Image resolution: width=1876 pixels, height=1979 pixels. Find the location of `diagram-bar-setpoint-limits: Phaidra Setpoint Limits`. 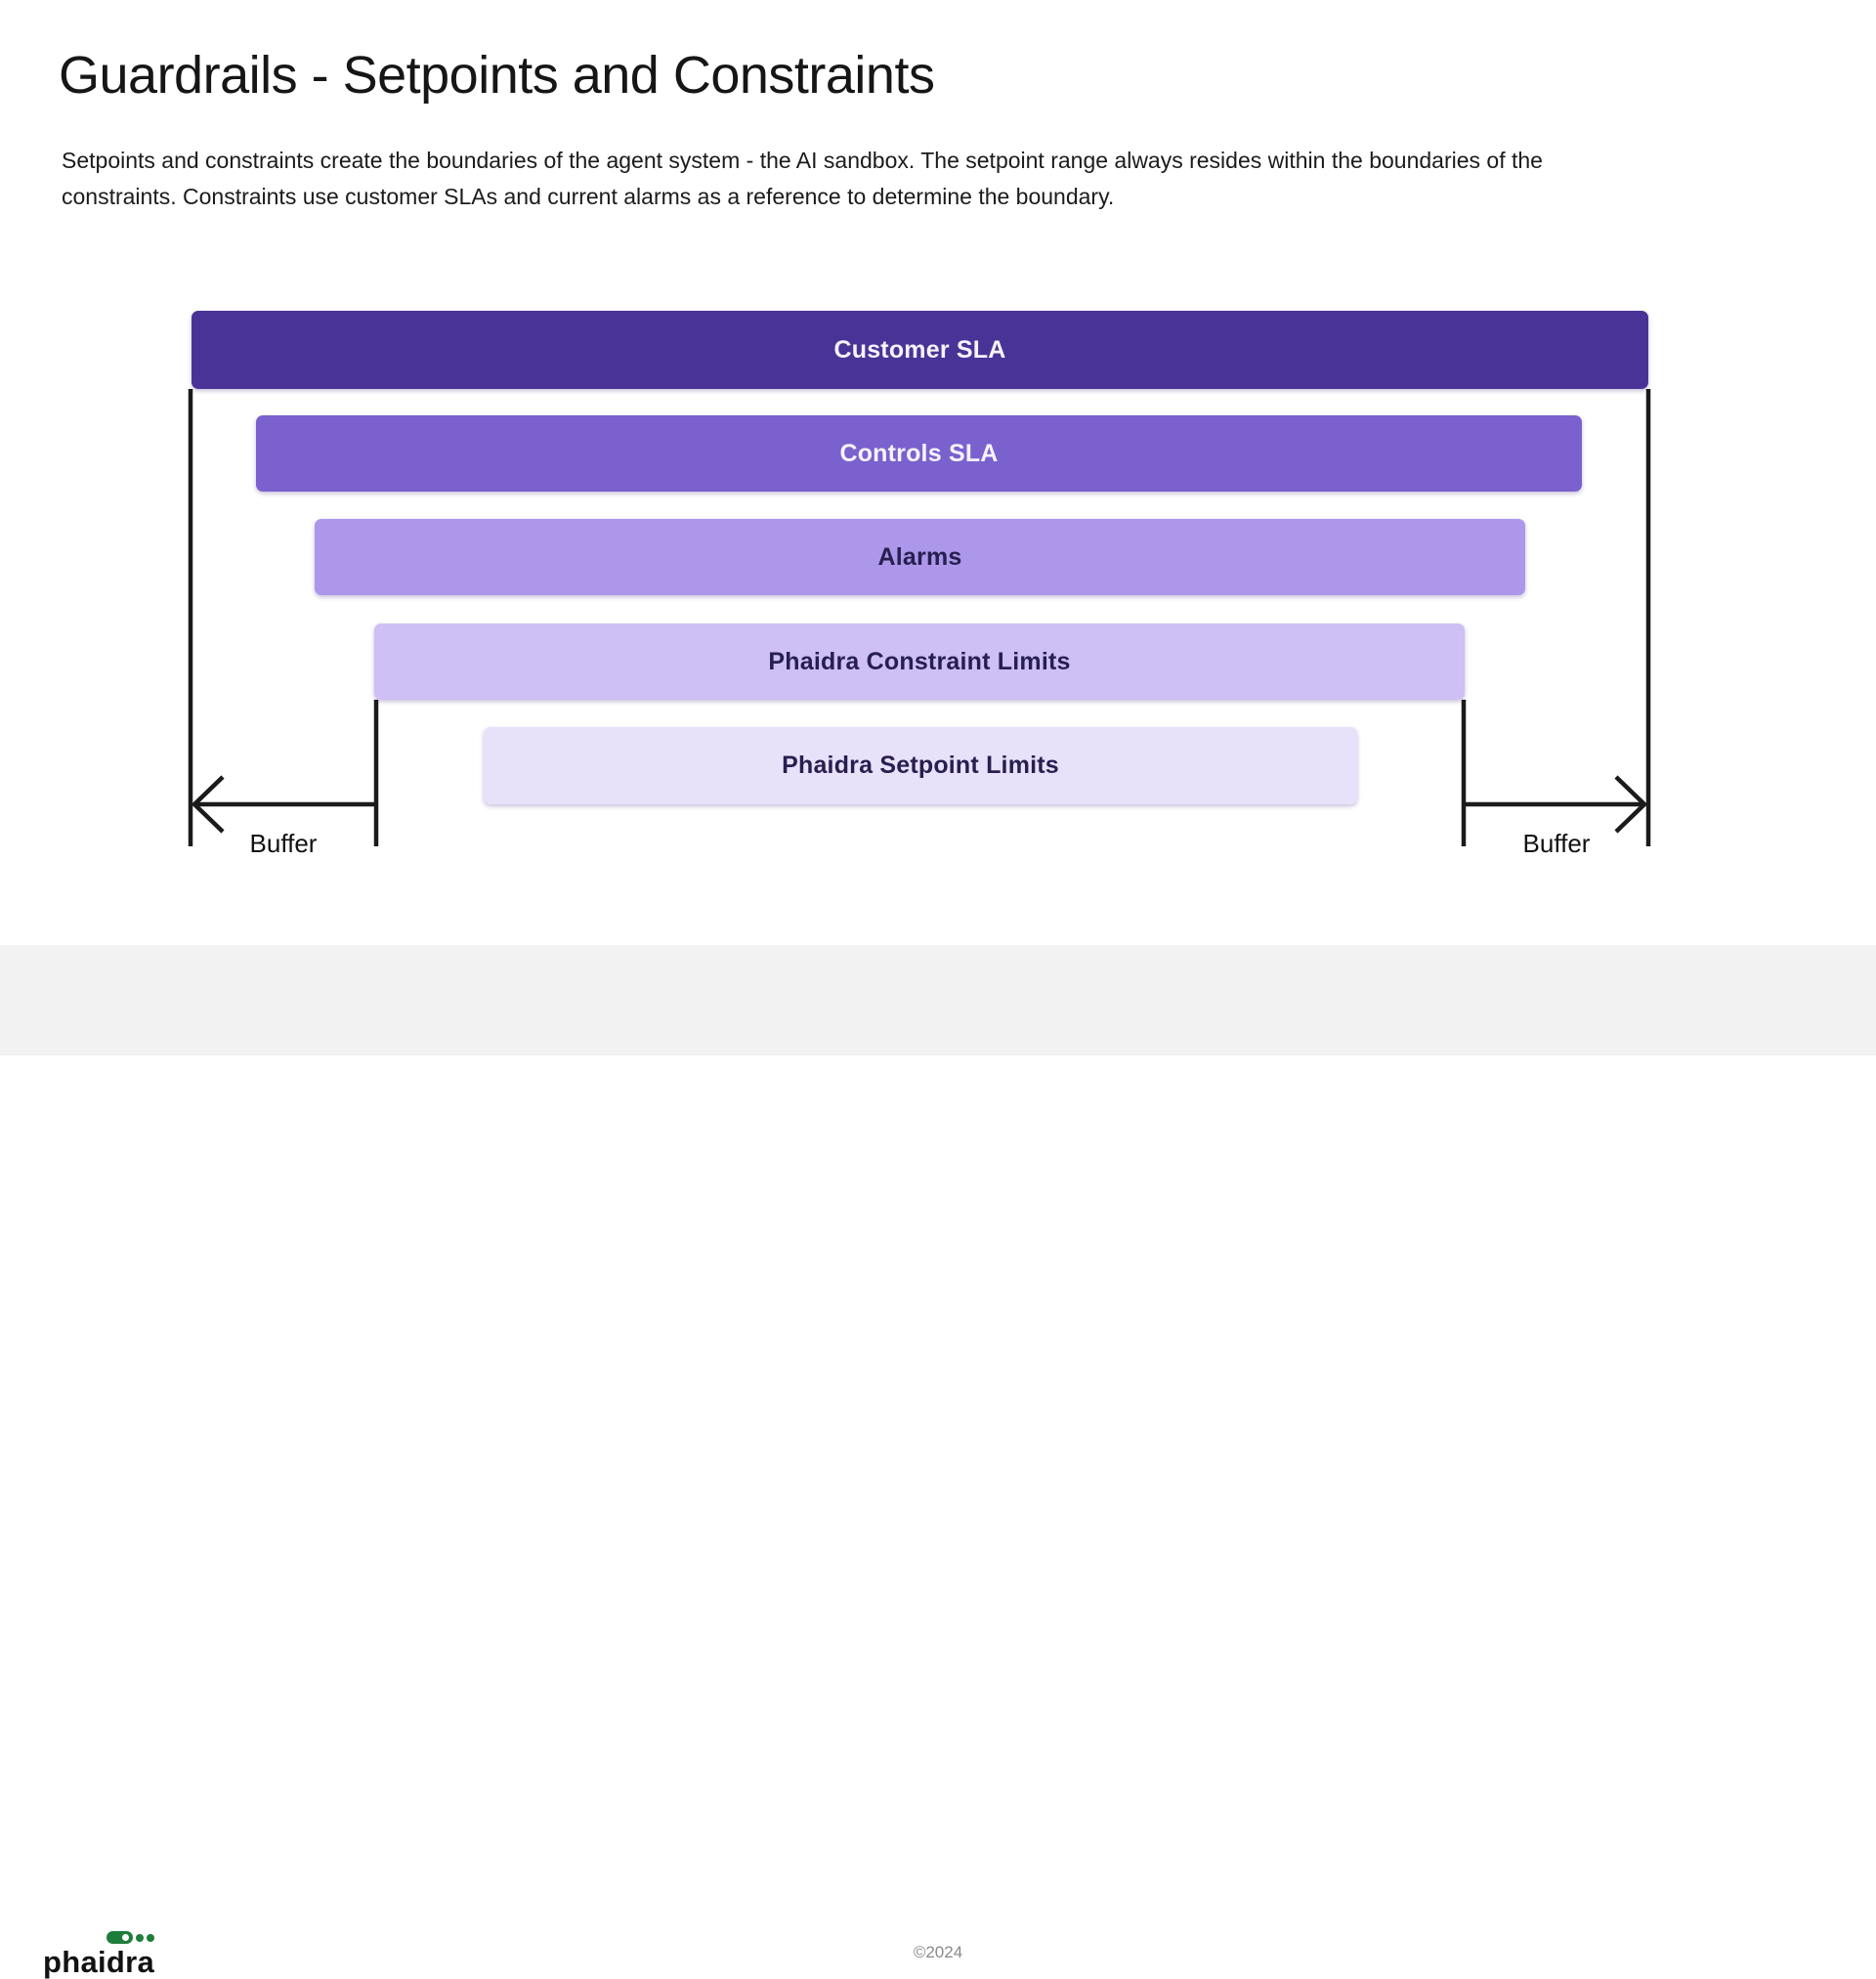

diagram-bar-setpoint-limits: Phaidra Setpoint Limits is located at coordinates (920, 765).